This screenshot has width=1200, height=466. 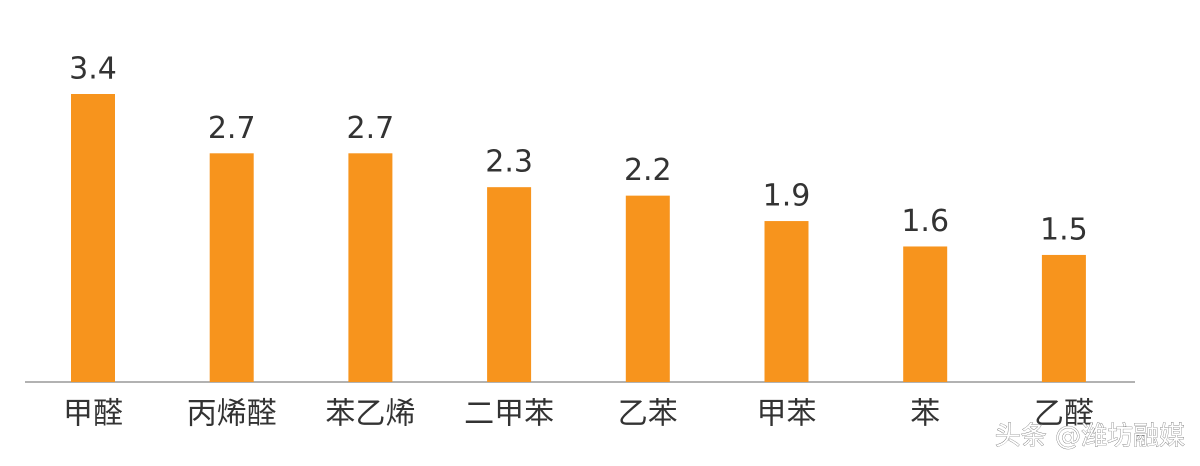 I want to click on value-label: 2.3, so click(x=509, y=162).